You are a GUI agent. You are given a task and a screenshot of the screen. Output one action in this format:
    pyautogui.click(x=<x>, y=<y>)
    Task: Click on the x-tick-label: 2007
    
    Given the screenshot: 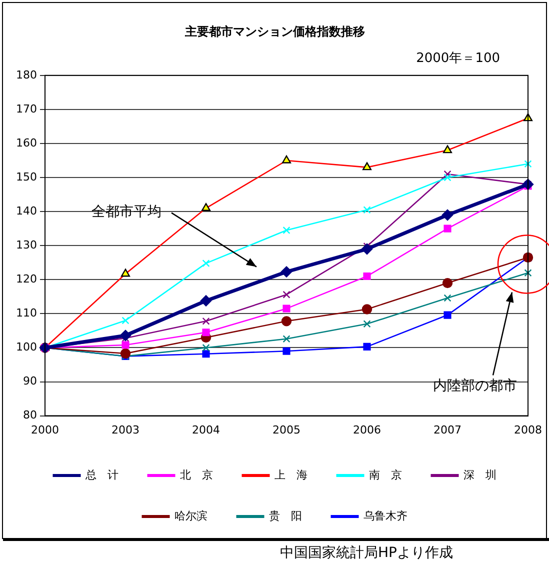 What is the action you would take?
    pyautogui.click(x=448, y=429)
    